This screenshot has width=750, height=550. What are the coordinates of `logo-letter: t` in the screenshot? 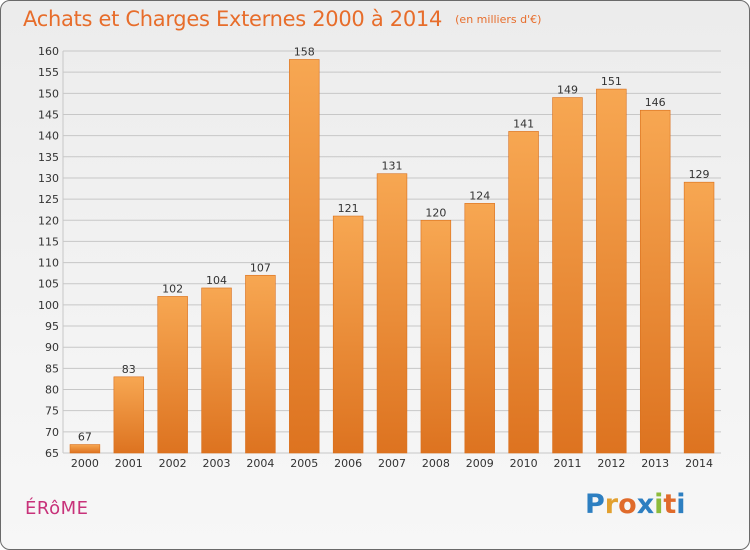 It's located at (670, 504).